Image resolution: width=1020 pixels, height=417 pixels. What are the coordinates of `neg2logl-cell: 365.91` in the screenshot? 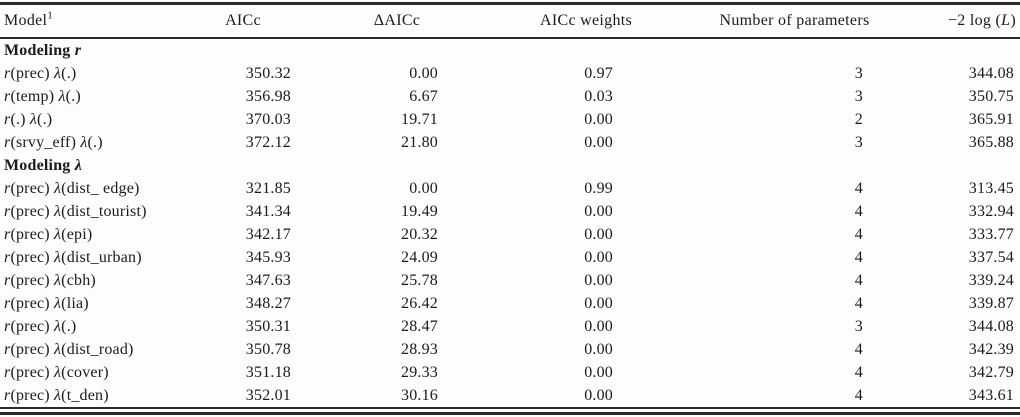 It's located at (991, 119).